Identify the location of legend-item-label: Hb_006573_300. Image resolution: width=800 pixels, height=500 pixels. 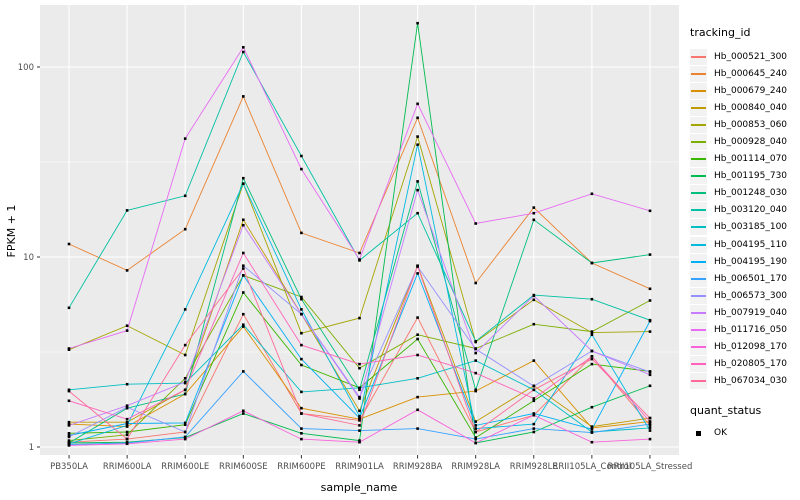
(751, 295).